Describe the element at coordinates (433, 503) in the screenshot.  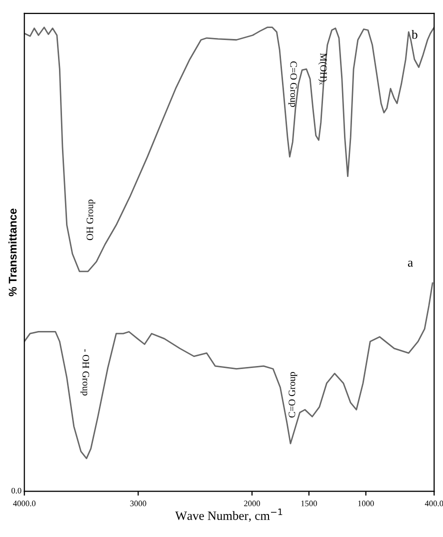
I see `x-tick-label: 400.0` at that location.